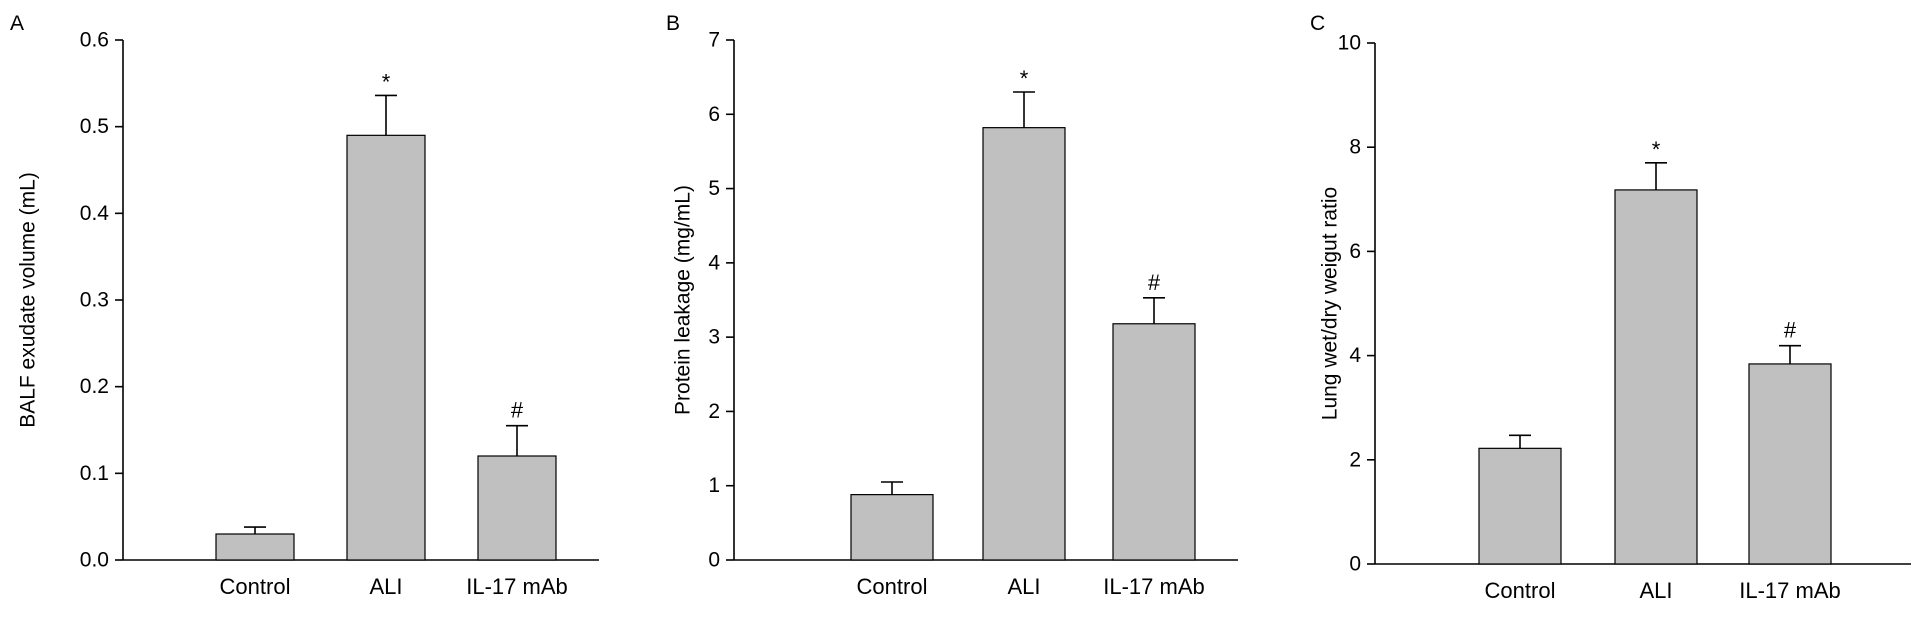  I want to click on y-axis-label: Lung wet/dry weigut ratio, so click(1330, 303).